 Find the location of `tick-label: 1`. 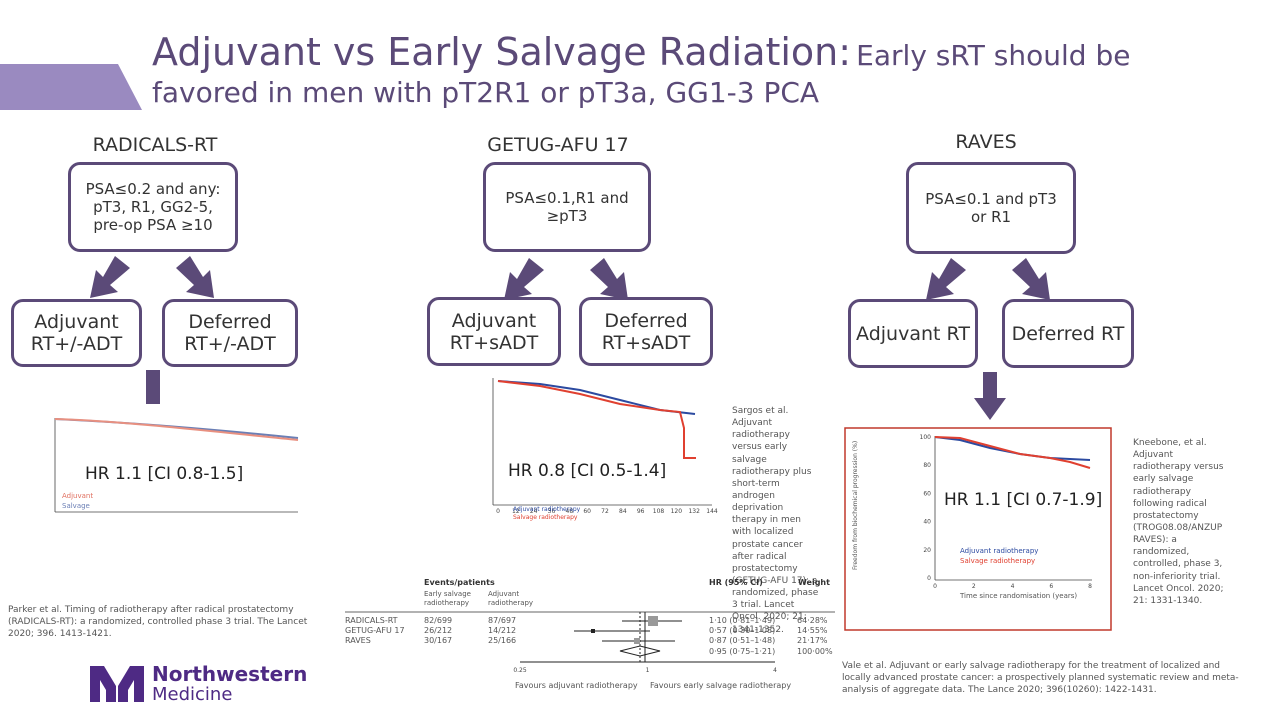

tick-label: 1 is located at coordinates (648, 670).